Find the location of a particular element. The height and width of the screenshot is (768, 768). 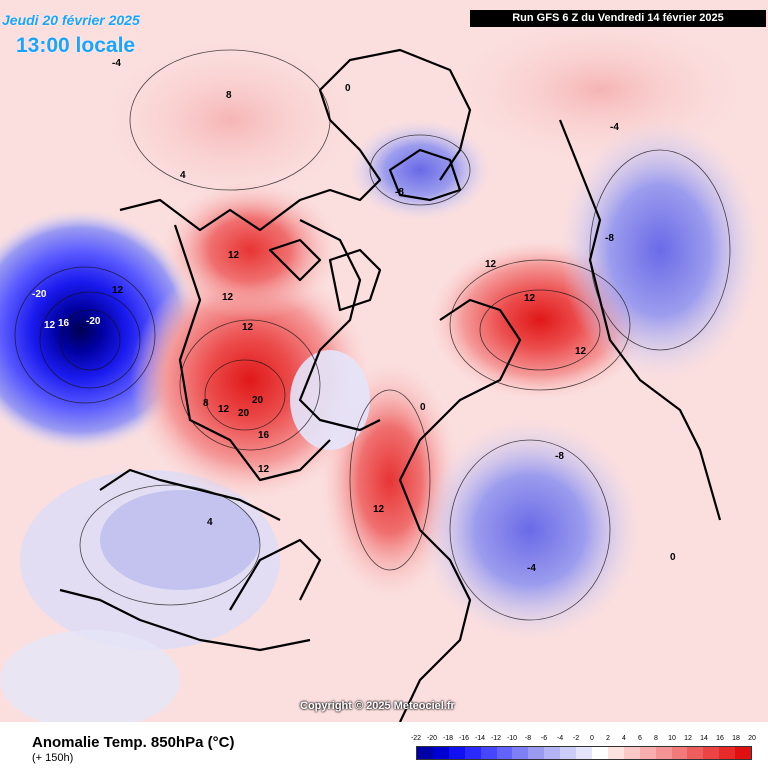

forecast-lead-time: (+ 150h) is located at coordinates (53, 758).